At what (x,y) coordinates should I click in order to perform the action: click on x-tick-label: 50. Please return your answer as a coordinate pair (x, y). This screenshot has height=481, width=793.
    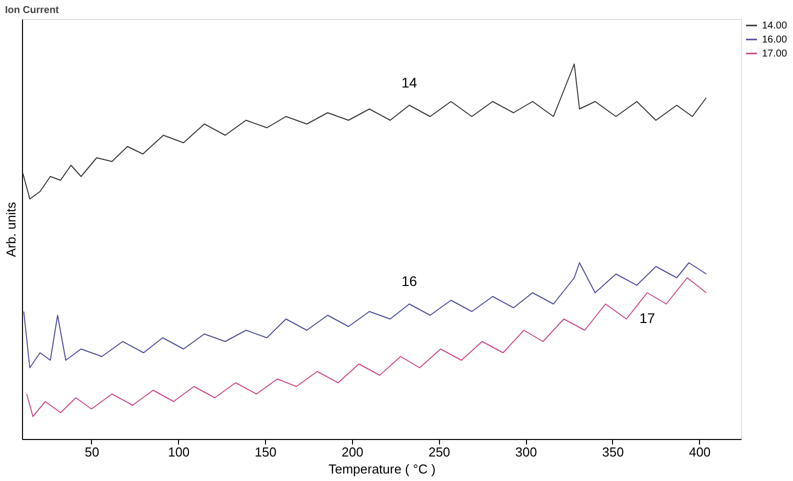
    Looking at the image, I should click on (92, 452).